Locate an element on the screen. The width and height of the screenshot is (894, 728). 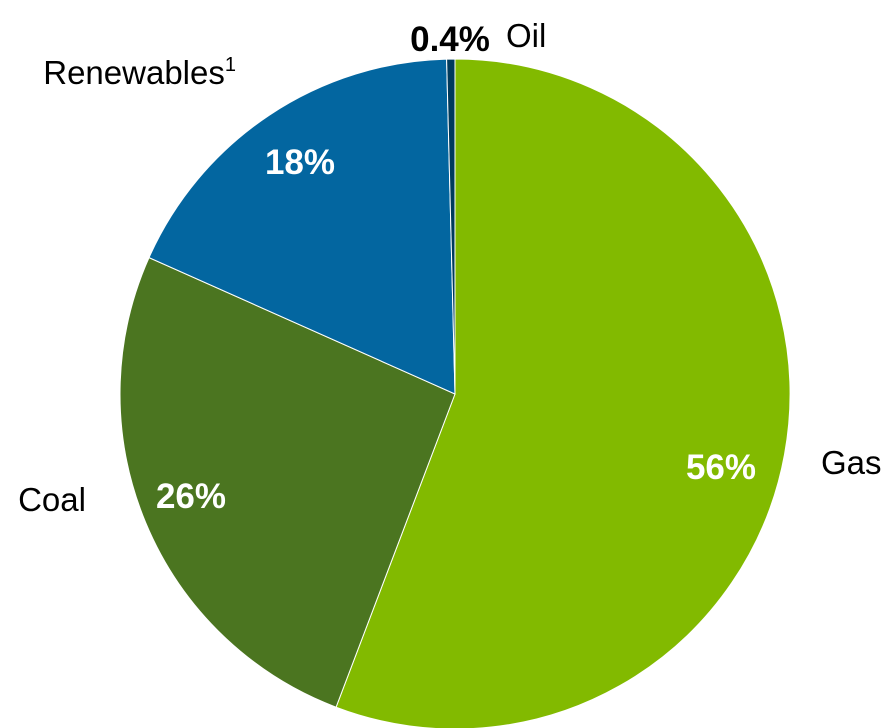
renewables-footnote-marker: 1 is located at coordinates (230, 65).